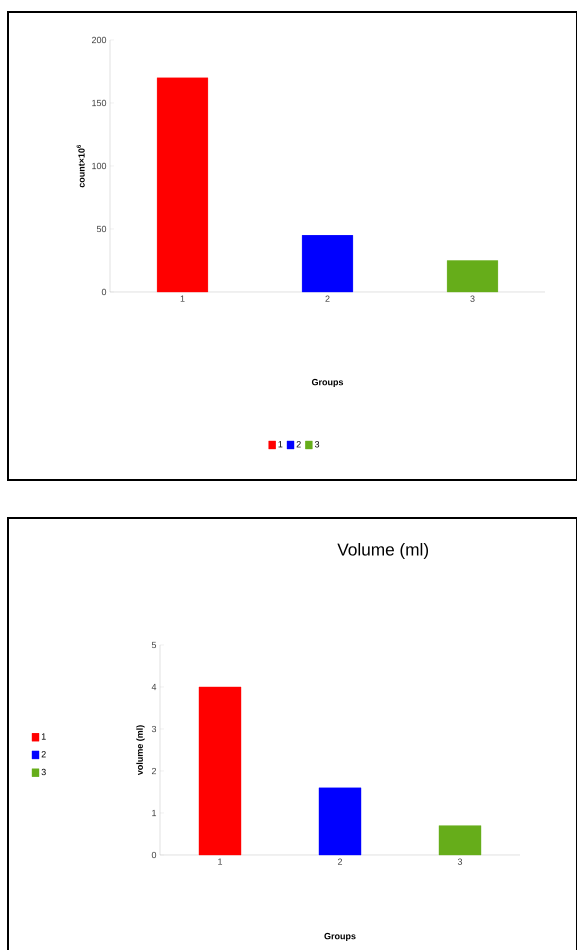 This screenshot has height=950, width=577. I want to click on y-tick-label: 200, so click(99, 40).